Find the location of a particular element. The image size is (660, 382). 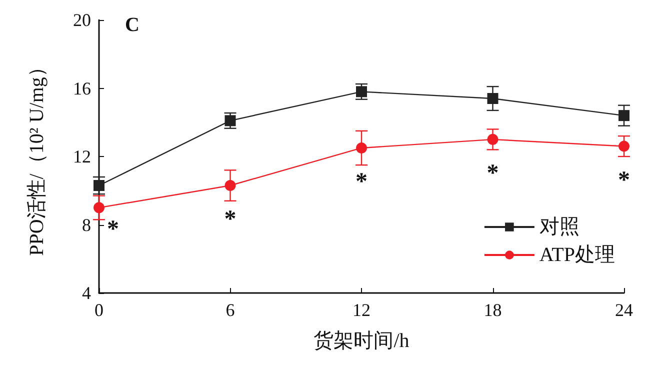

legend-label: 对照 is located at coordinates (559, 227).